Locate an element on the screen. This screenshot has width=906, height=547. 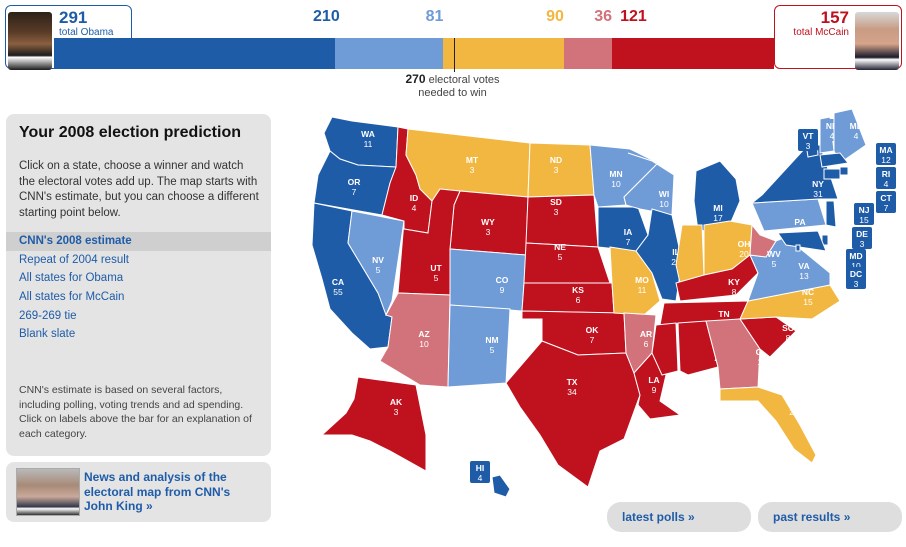
state-ak is located at coordinates (373, 424).